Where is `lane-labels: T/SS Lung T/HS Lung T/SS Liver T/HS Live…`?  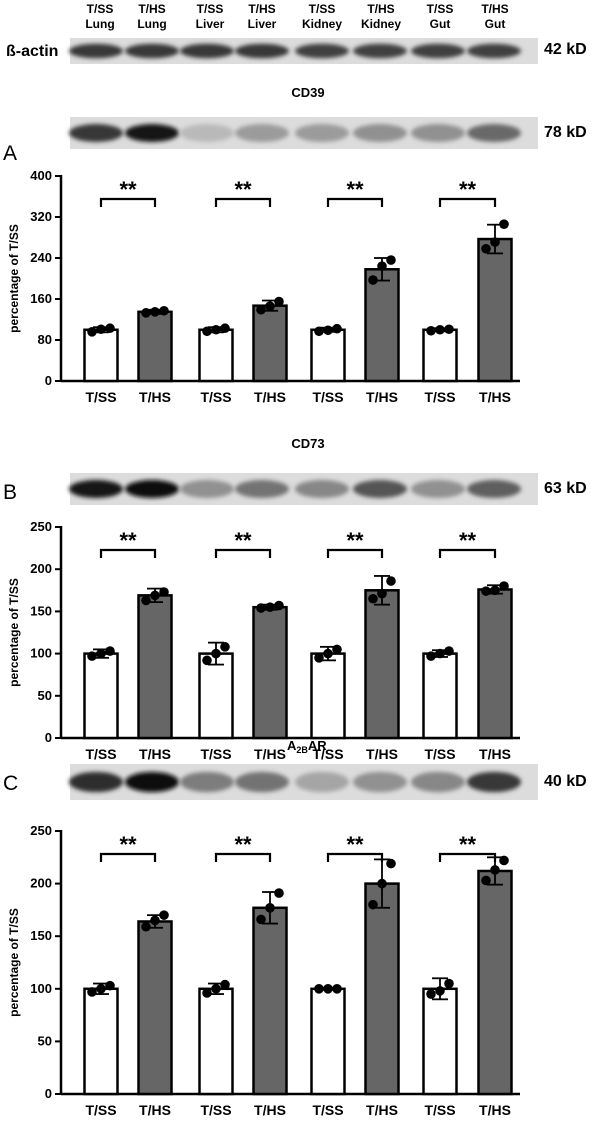 lane-labels: T/SS Lung T/HS Lung T/SS Liver T/HS Live… is located at coordinates (296, 16).